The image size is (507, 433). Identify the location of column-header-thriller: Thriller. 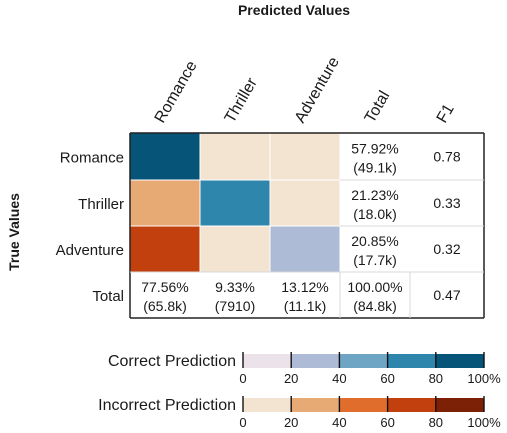
(242, 100).